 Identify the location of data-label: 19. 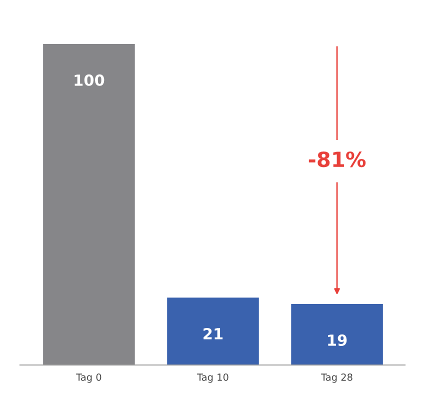
(337, 340).